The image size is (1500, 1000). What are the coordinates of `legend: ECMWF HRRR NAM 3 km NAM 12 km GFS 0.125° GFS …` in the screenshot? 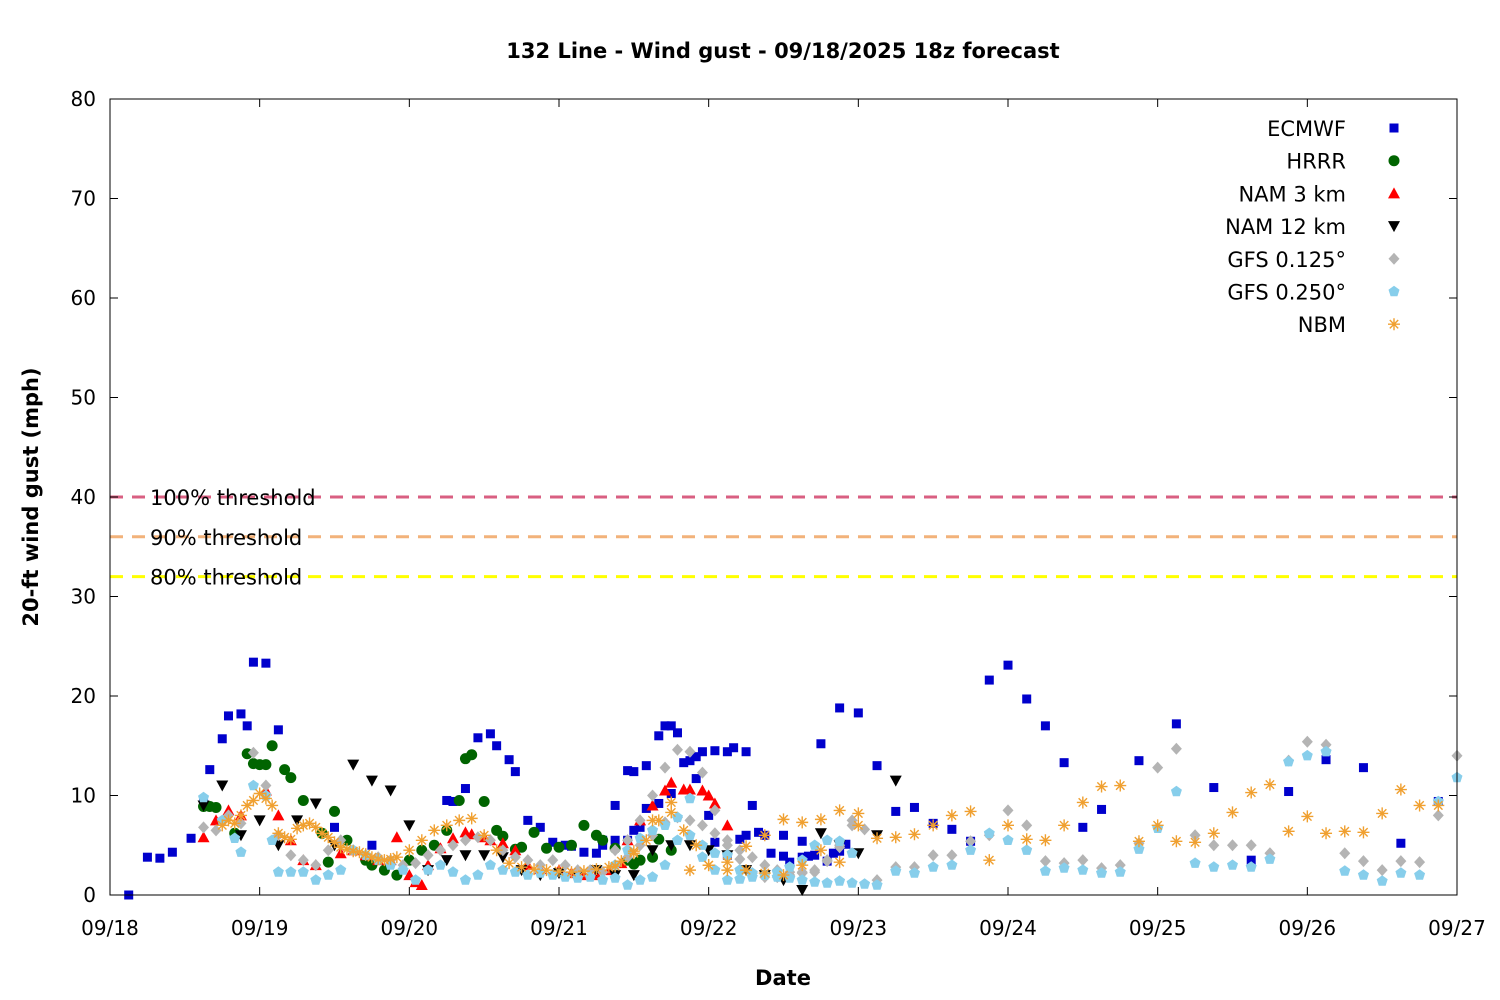 It's located at (1312, 227).